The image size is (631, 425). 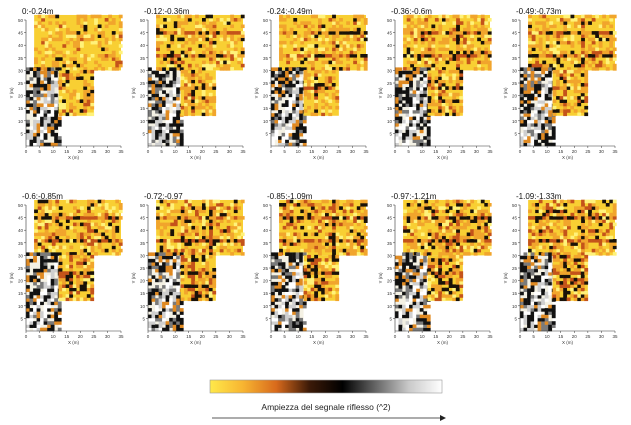 I want to click on panel-title: -0.12:-0.36m, so click(x=167, y=11).